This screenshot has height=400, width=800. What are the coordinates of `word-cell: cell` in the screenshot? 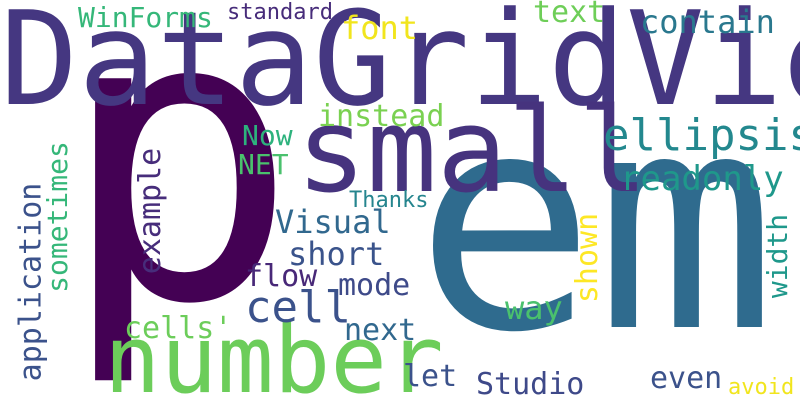 It's located at (298, 307).